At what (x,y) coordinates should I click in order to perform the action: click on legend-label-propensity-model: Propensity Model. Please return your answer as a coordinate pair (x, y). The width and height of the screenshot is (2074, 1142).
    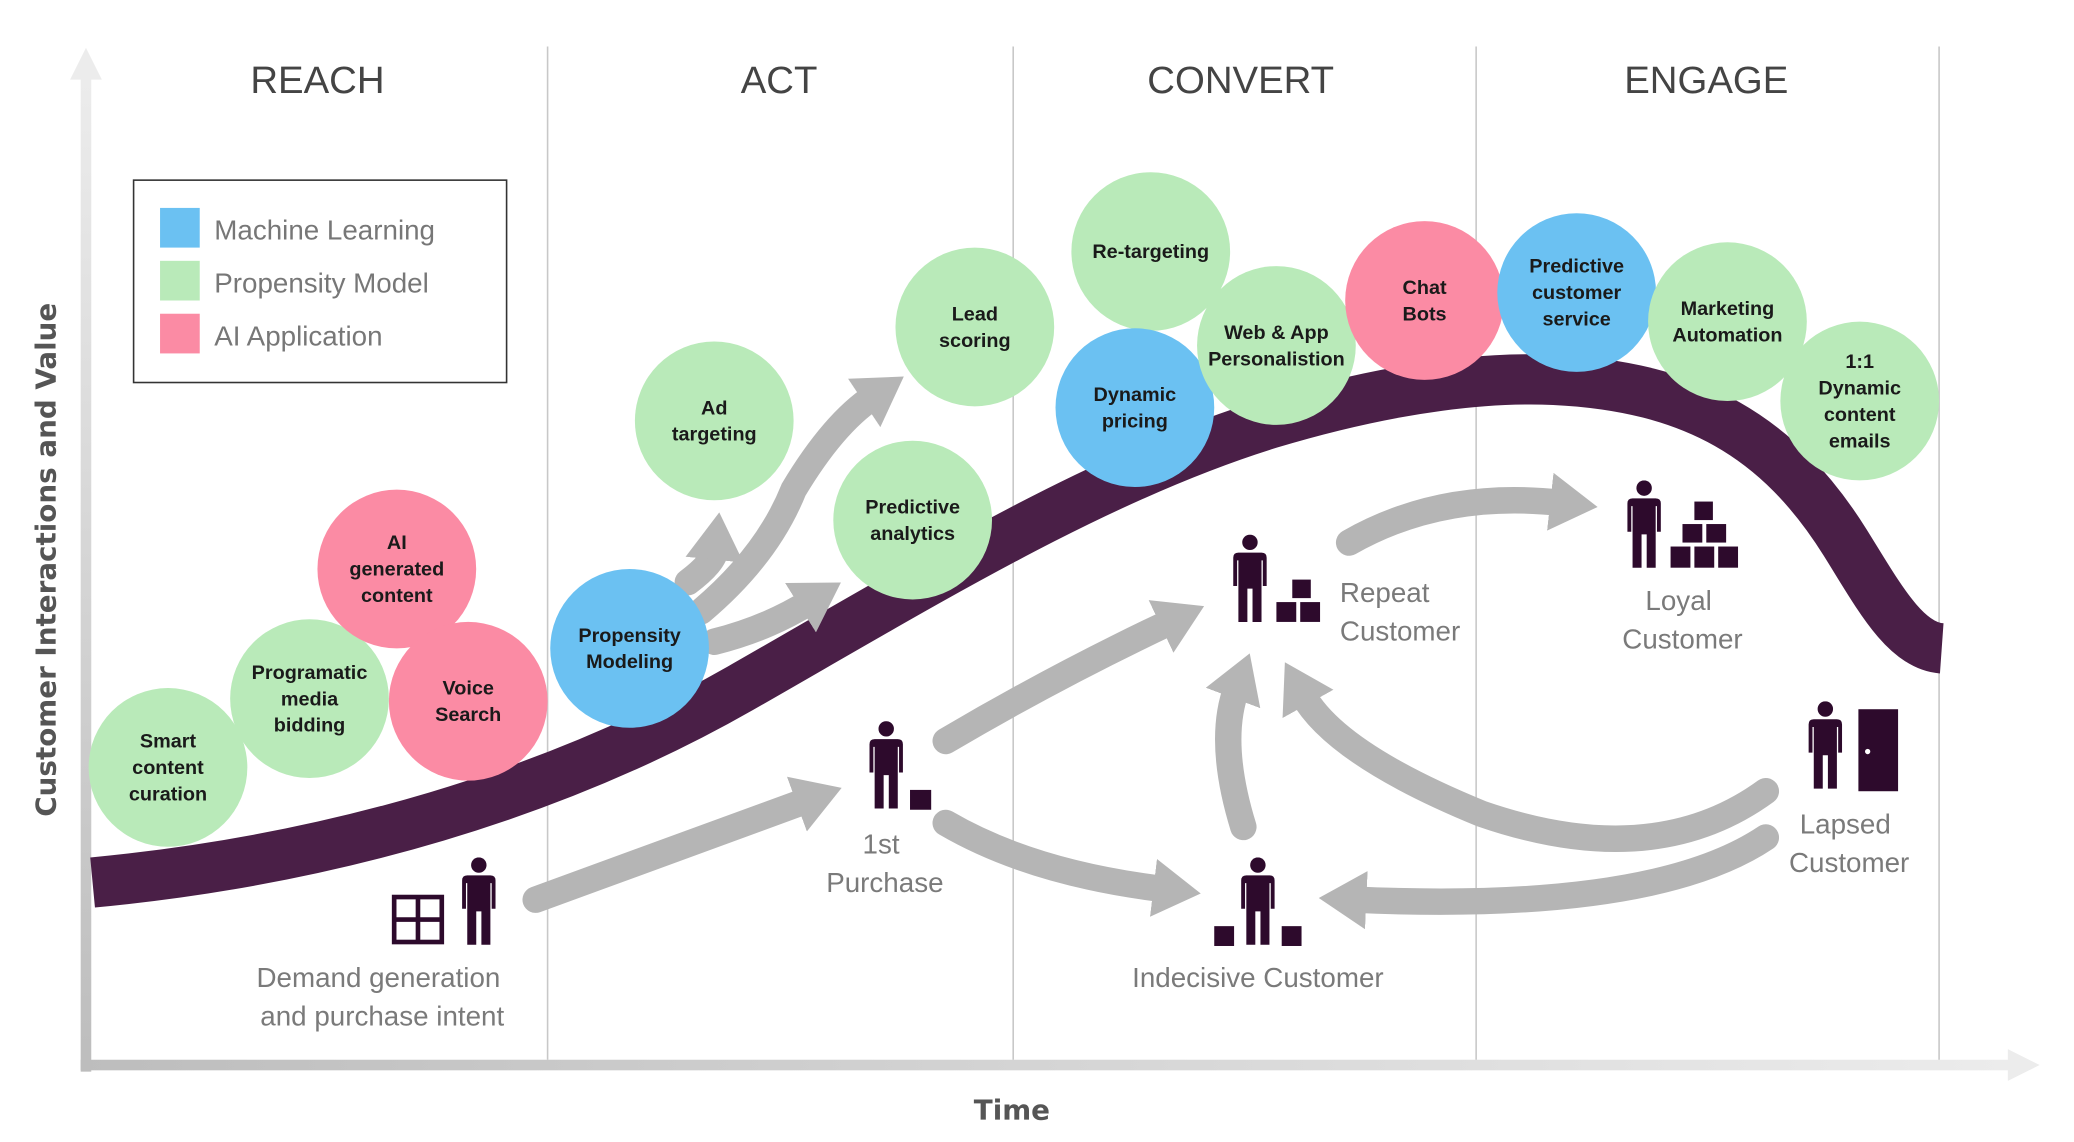
    Looking at the image, I should click on (321, 283).